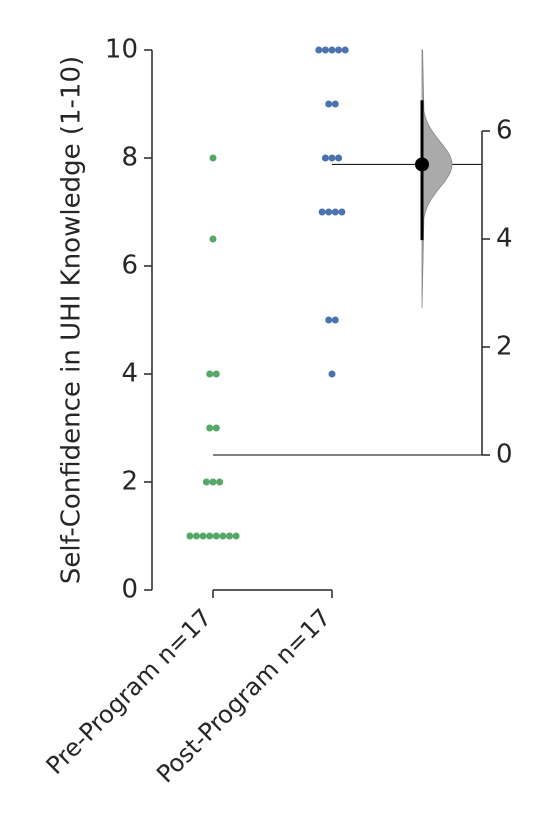 This screenshot has width=533, height=836. What do you see at coordinates (129, 590) in the screenshot?
I see `y-tick-label: 0` at bounding box center [129, 590].